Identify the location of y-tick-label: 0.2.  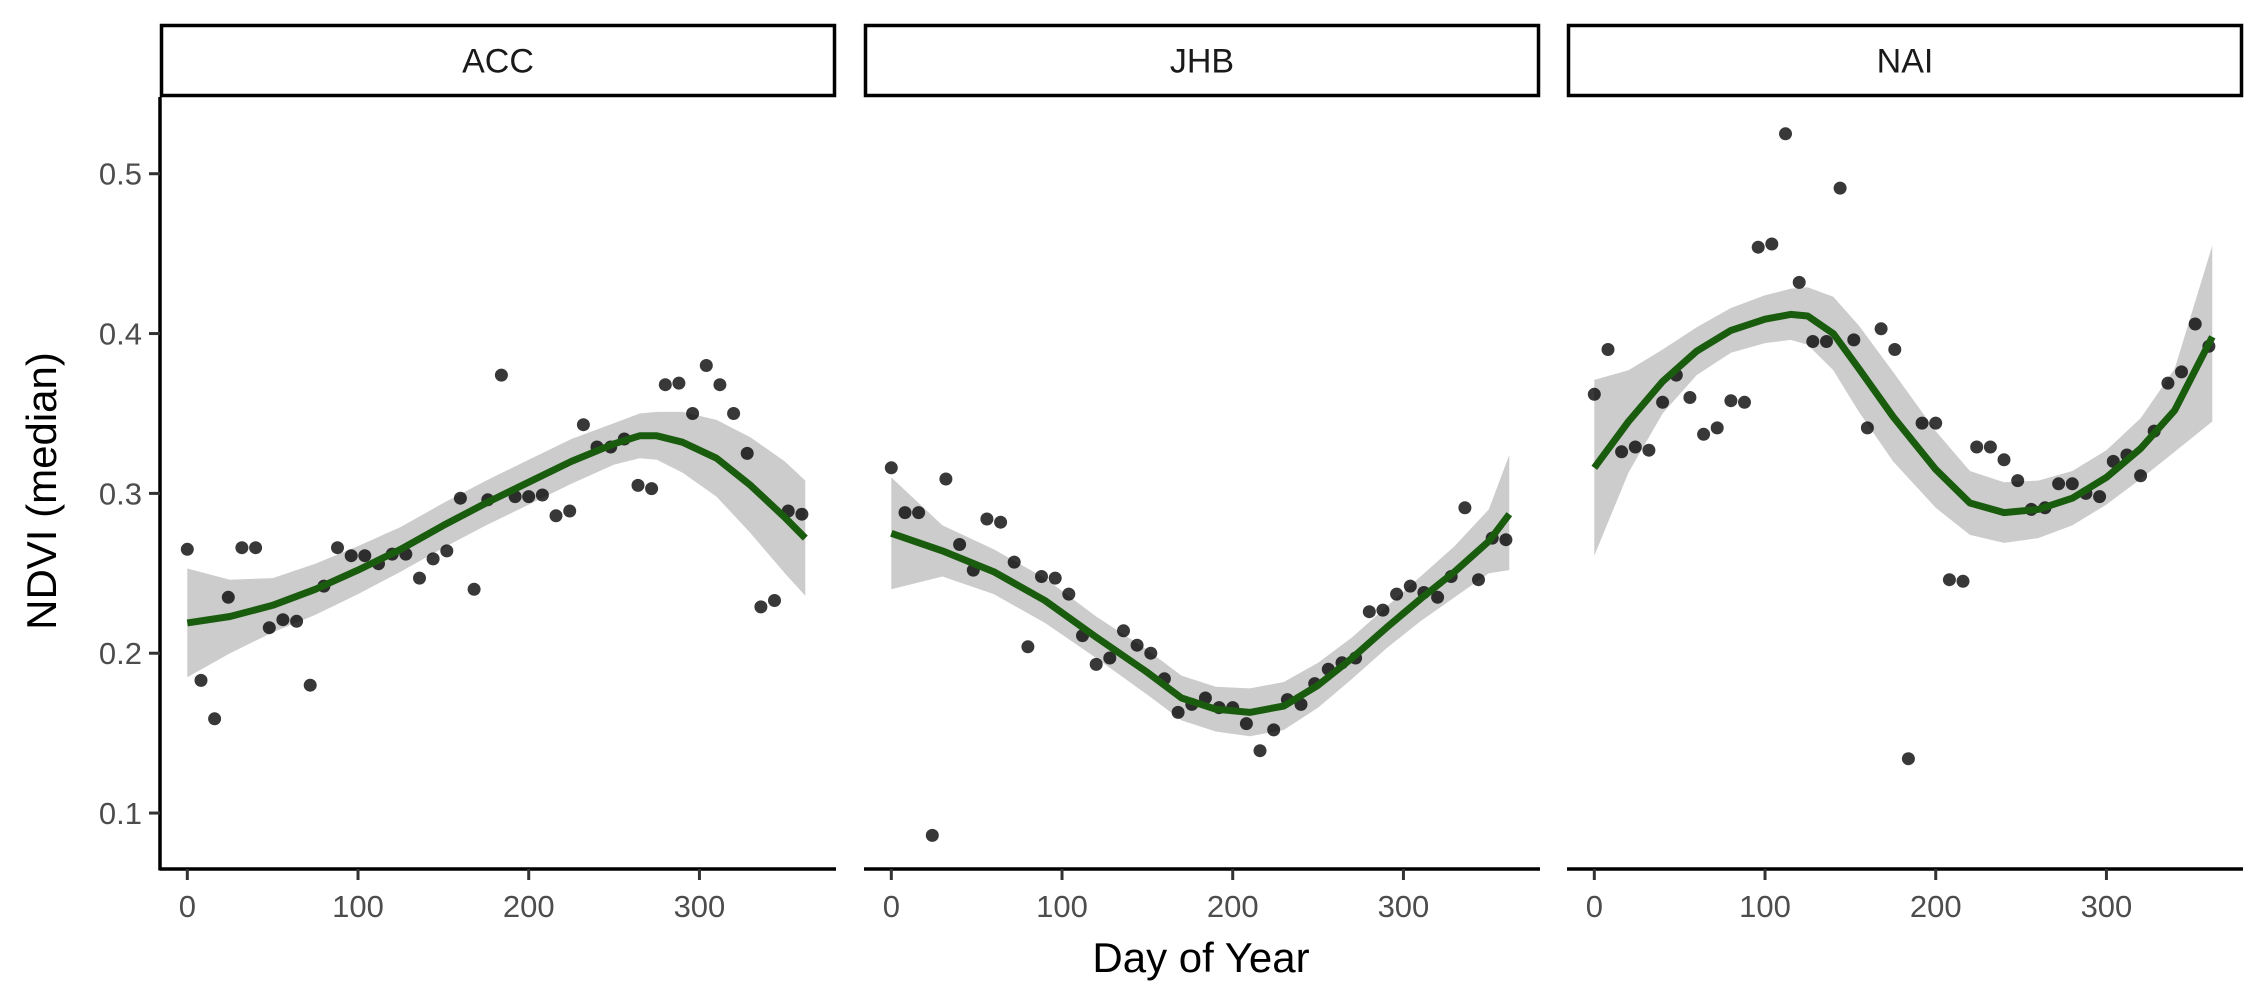
(120, 653).